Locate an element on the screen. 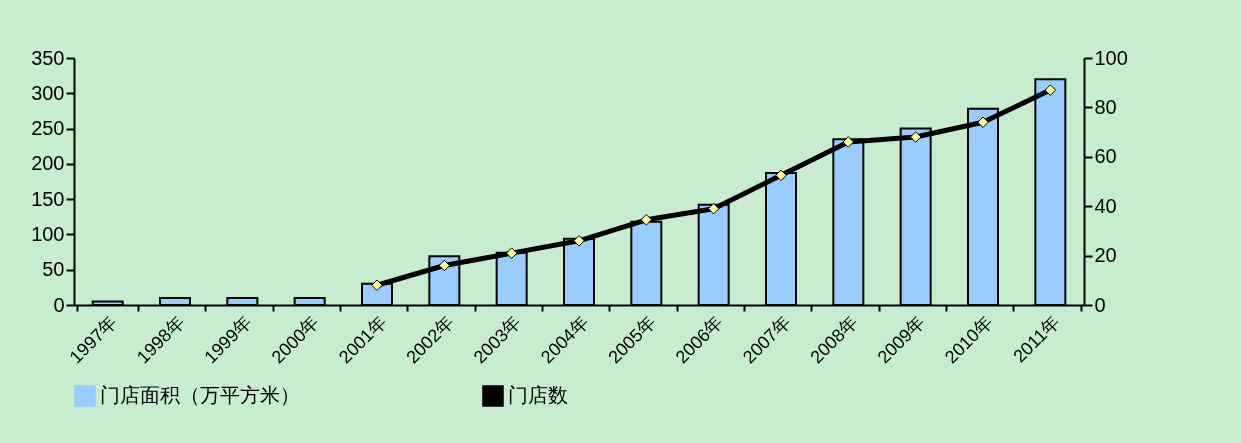 This screenshot has width=1241, height=443. y2-tick-label: 40 is located at coordinates (1105, 205).